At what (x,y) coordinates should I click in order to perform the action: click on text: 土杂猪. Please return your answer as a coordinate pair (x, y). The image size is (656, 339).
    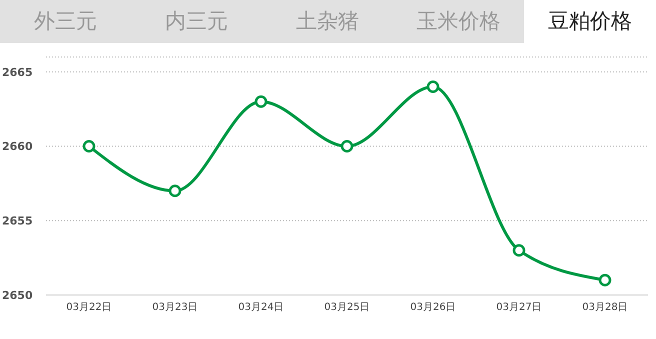
    Looking at the image, I should click on (327, 21).